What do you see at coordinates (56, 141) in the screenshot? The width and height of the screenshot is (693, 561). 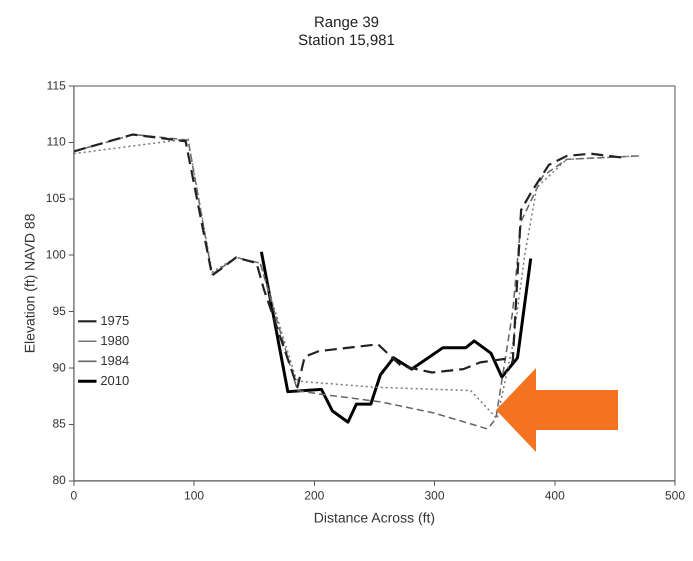 I see `y-tick-label: 110` at bounding box center [56, 141].